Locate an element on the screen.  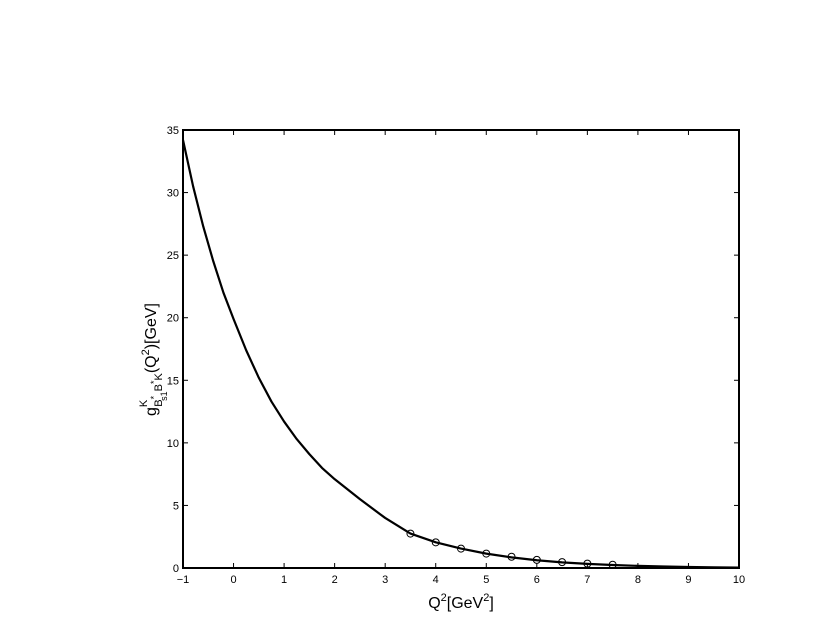
y-axis-label-sub-star1: * is located at coordinates (154, 397).